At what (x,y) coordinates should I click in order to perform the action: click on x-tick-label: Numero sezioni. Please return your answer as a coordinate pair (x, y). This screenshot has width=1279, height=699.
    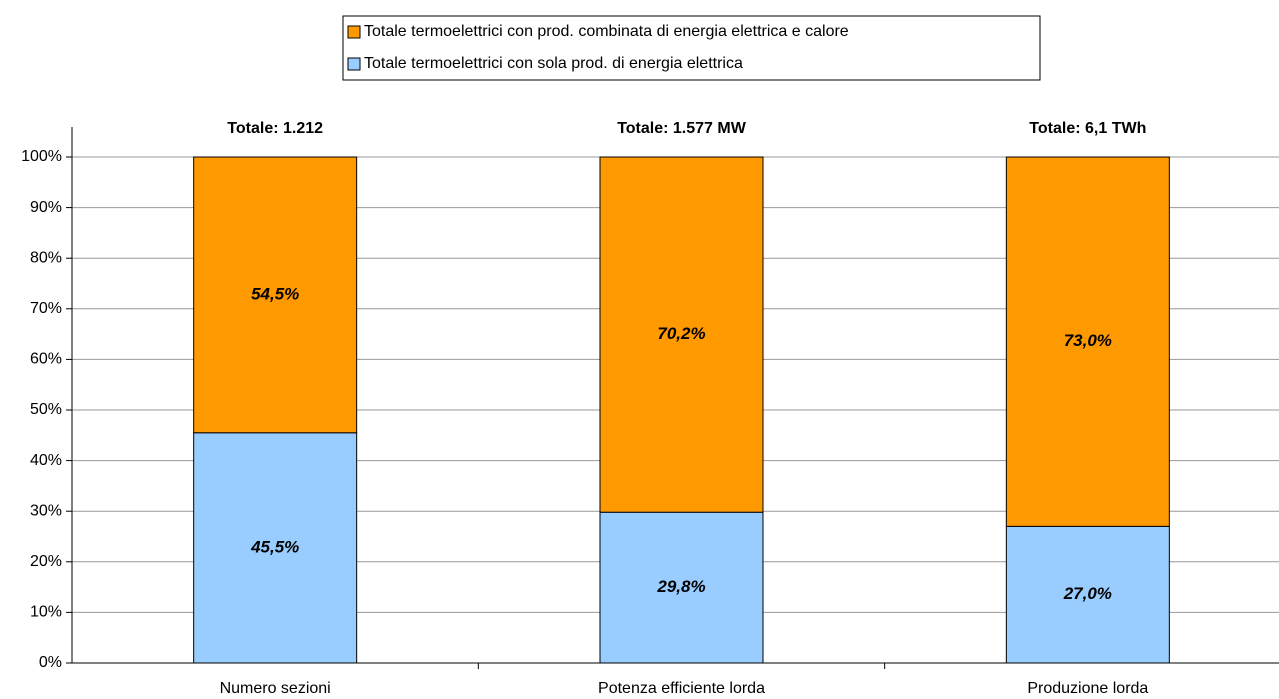
    Looking at the image, I should click on (275, 688).